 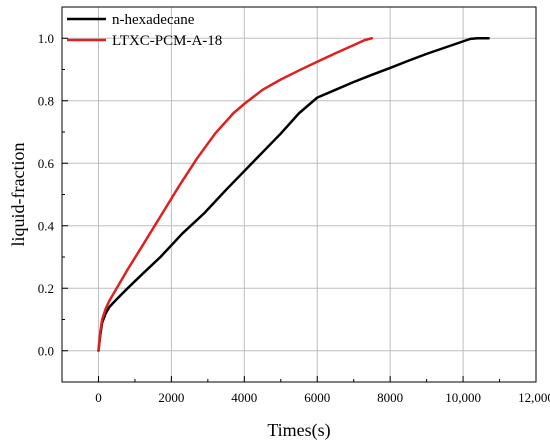 I want to click on y-tick-label: 0.4, so click(x=46, y=225).